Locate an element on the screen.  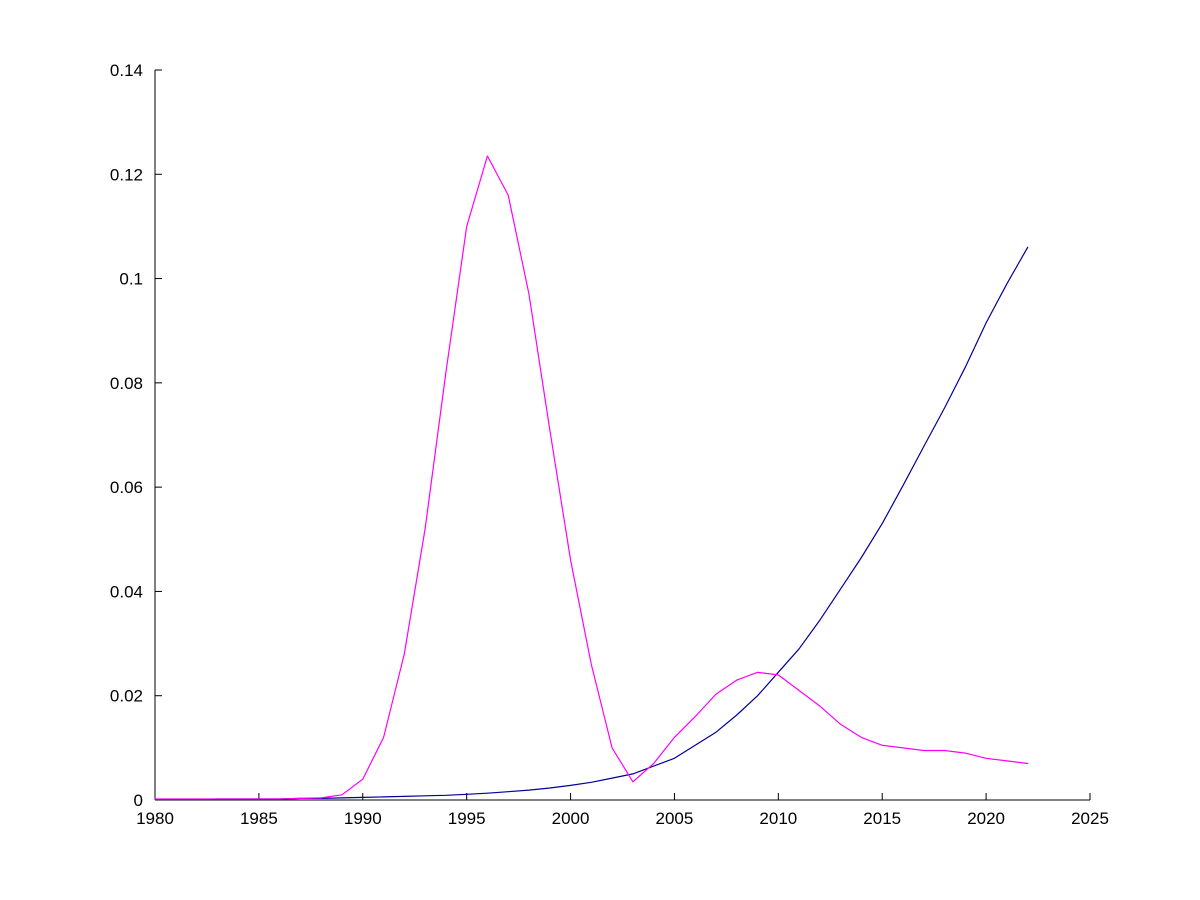
x-tick-label: 2015 is located at coordinates (882, 818).